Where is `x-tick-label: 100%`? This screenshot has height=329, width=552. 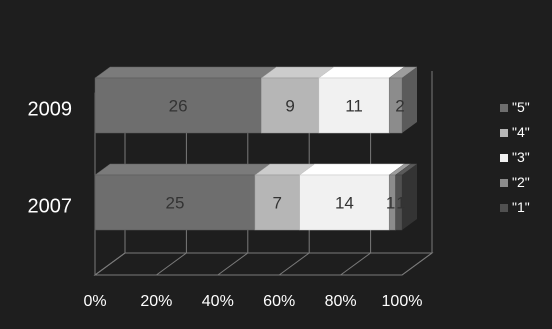 x-tick-label: 100% is located at coordinates (402, 301).